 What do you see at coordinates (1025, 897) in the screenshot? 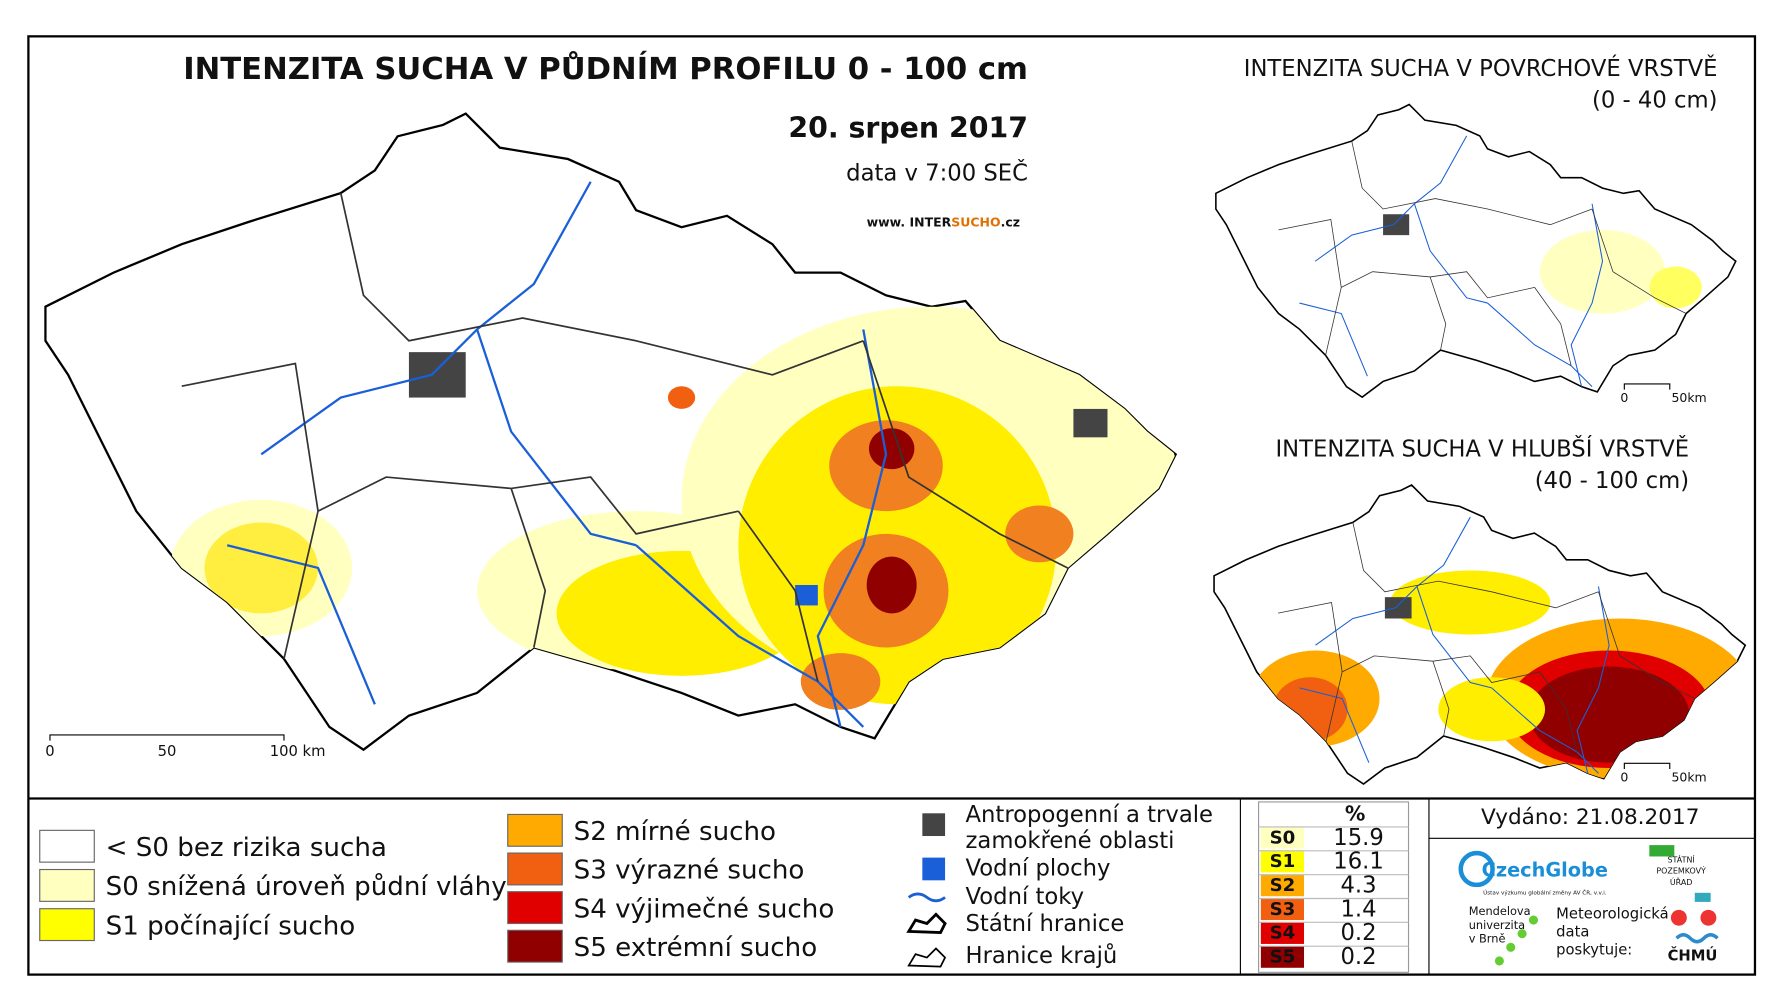
I see `legend-label: Vodní toky` at bounding box center [1025, 897].